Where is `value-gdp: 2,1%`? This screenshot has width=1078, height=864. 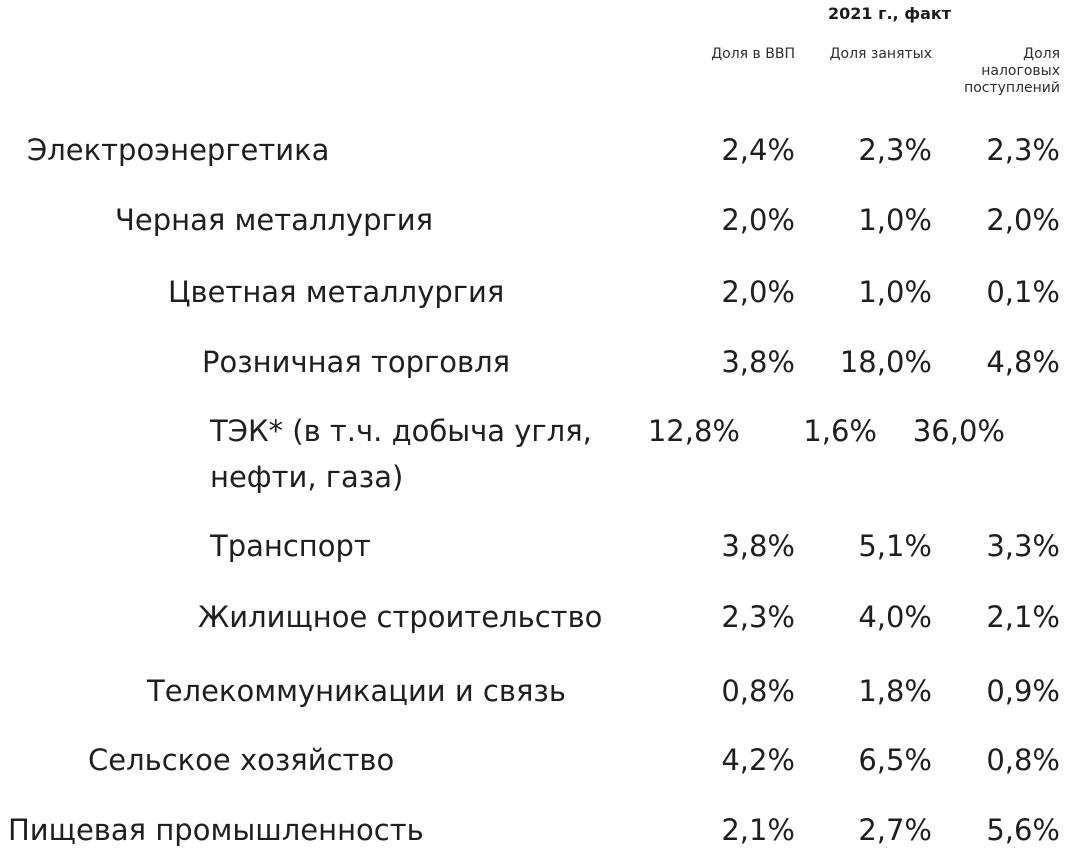
value-gdp: 2,1% is located at coordinates (758, 830).